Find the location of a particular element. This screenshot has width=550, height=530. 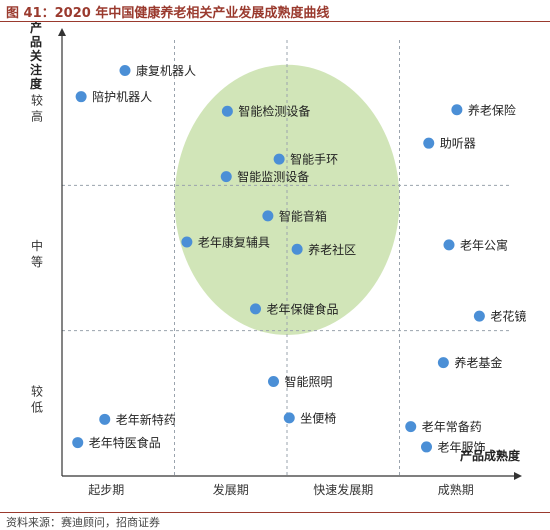

x-tick-label: 成熟期 is located at coordinates (456, 489).